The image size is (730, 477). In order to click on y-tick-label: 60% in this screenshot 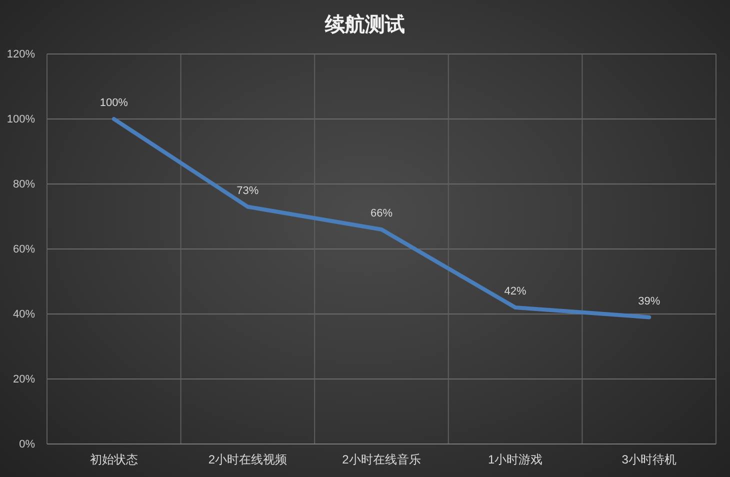, I will do `click(24, 250)`.